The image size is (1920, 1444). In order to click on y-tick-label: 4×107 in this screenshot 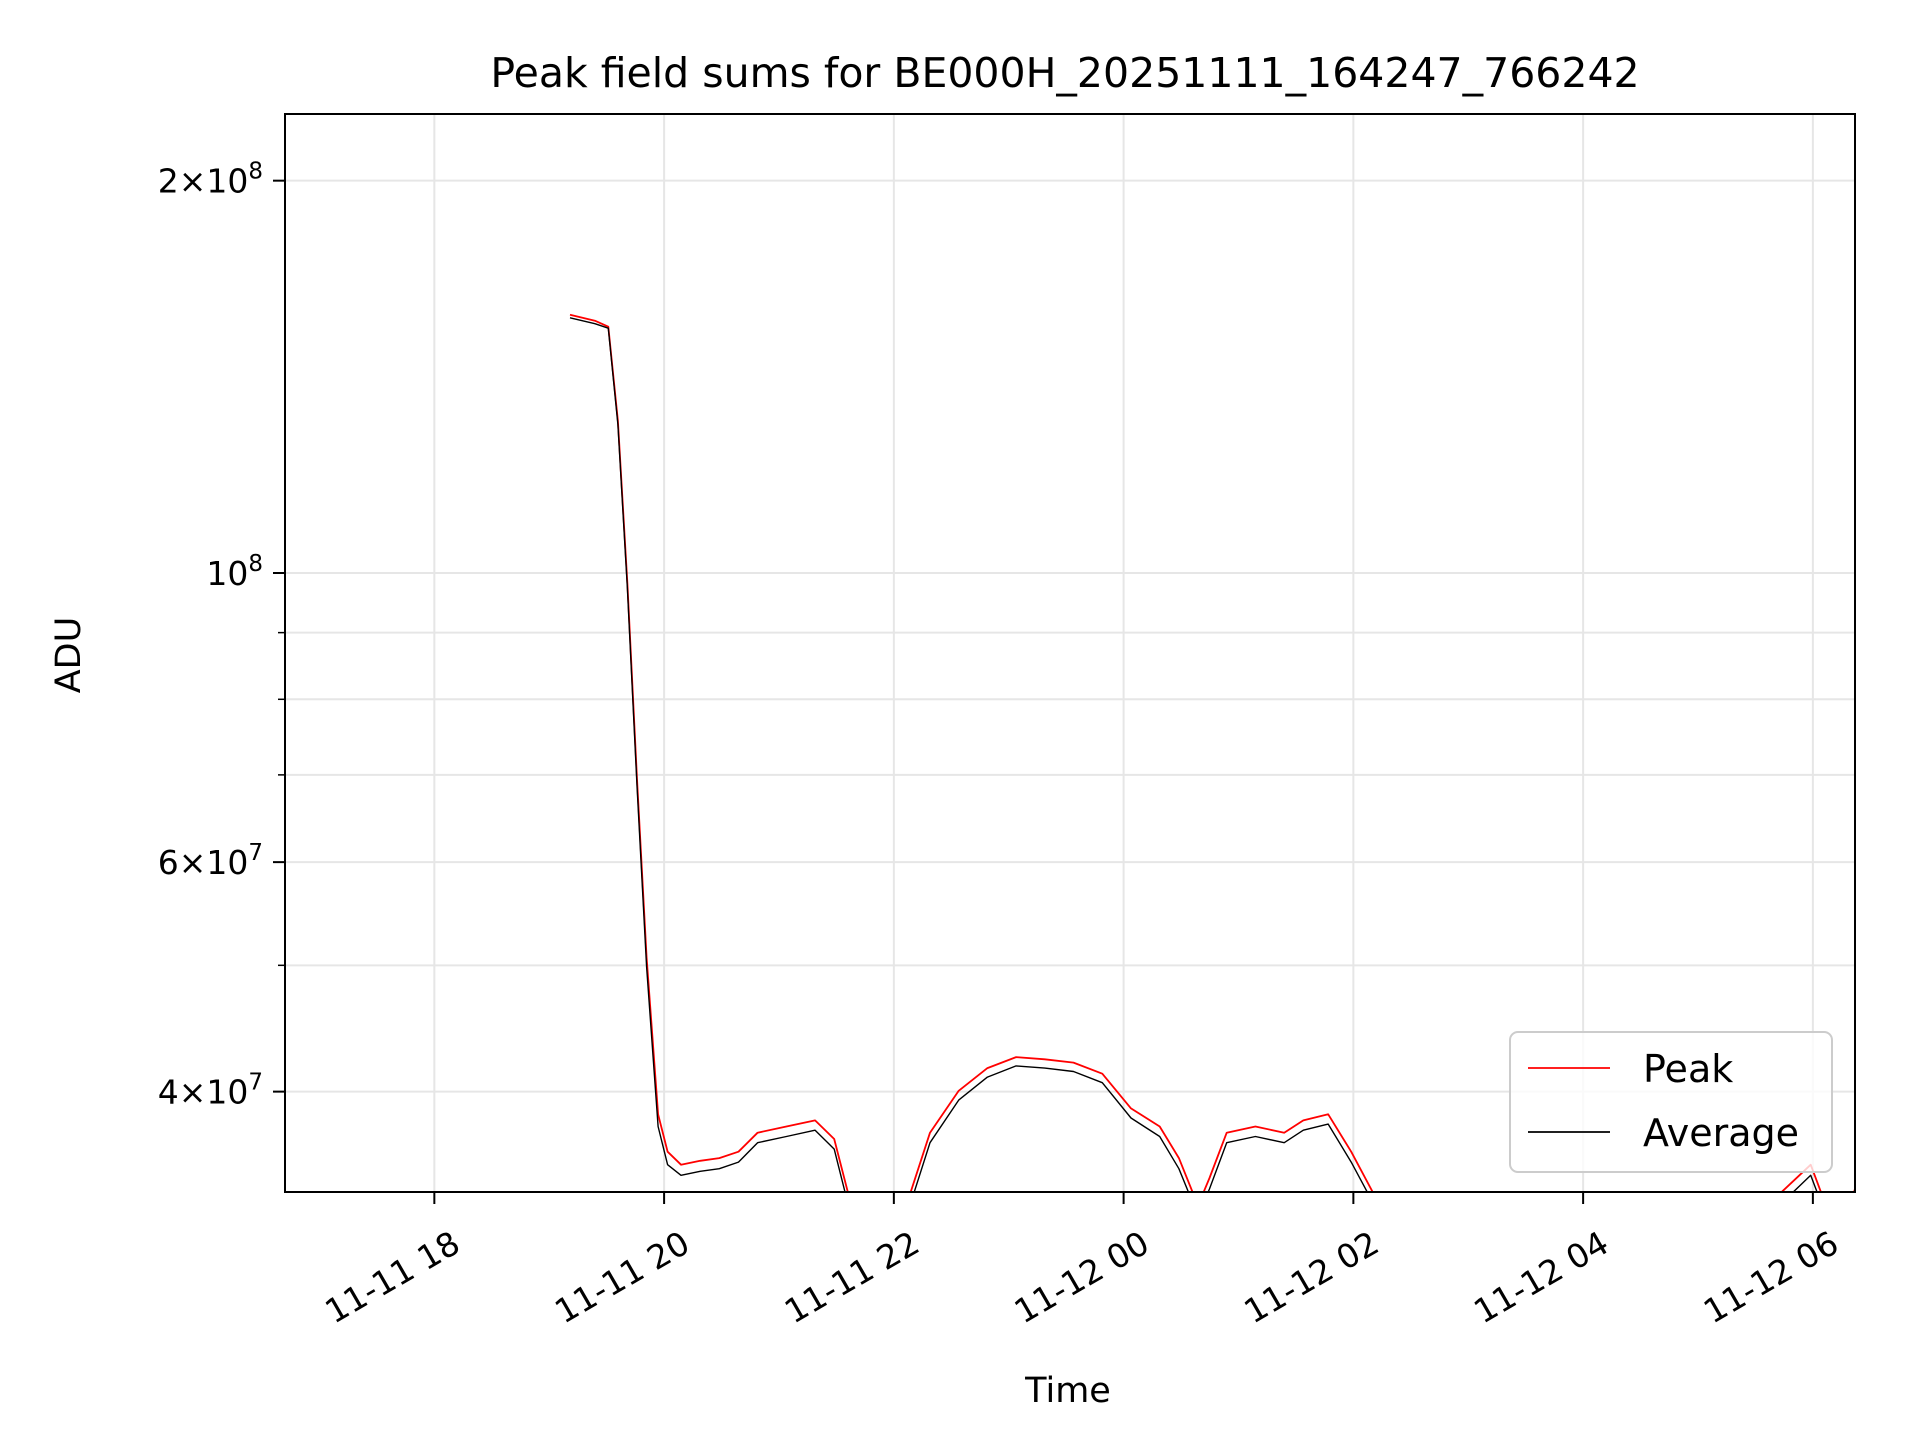, I will do `click(210, 1091)`.